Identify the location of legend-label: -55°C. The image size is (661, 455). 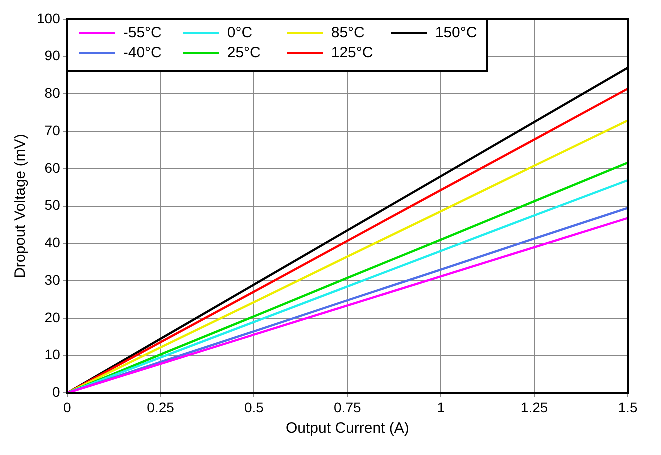
(142, 33).